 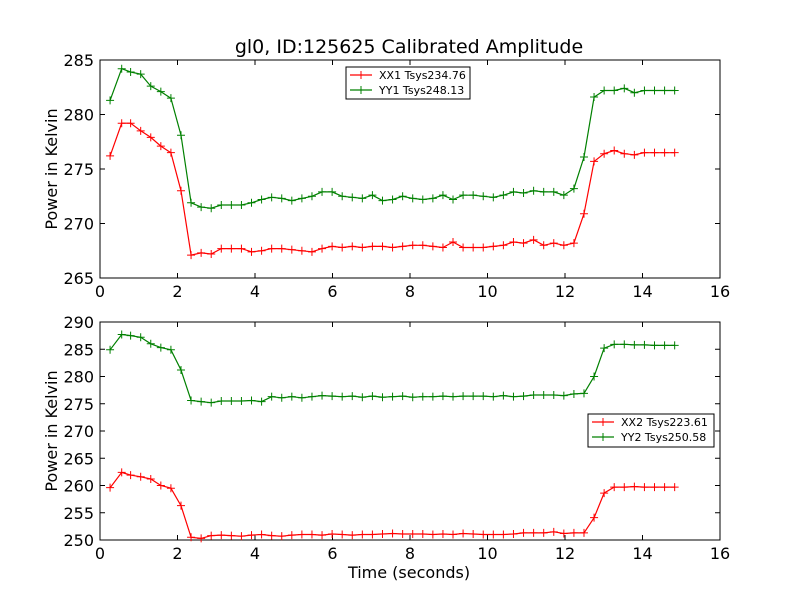 I want to click on x-tick-label-0-6: 12, so click(x=565, y=291).